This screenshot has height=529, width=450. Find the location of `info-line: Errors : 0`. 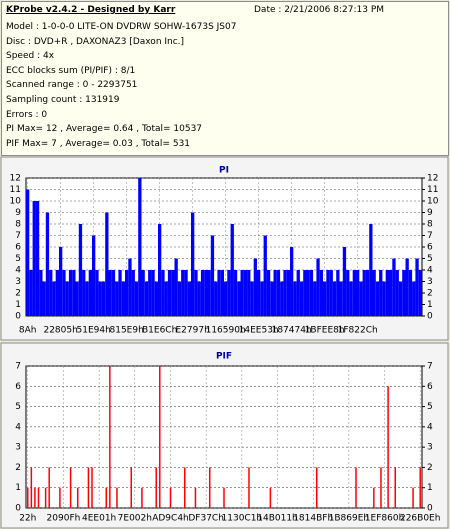

info-line: Errors : 0 is located at coordinates (27, 114).